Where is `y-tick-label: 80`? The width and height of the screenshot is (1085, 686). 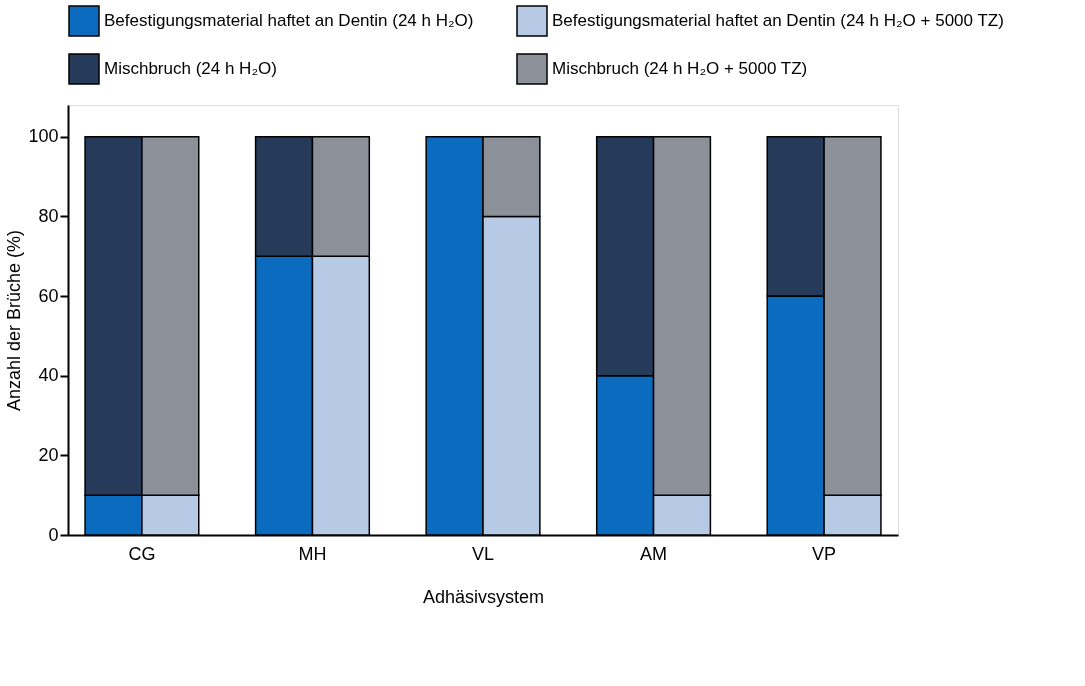
y-tick-label: 80 is located at coordinates (48, 215).